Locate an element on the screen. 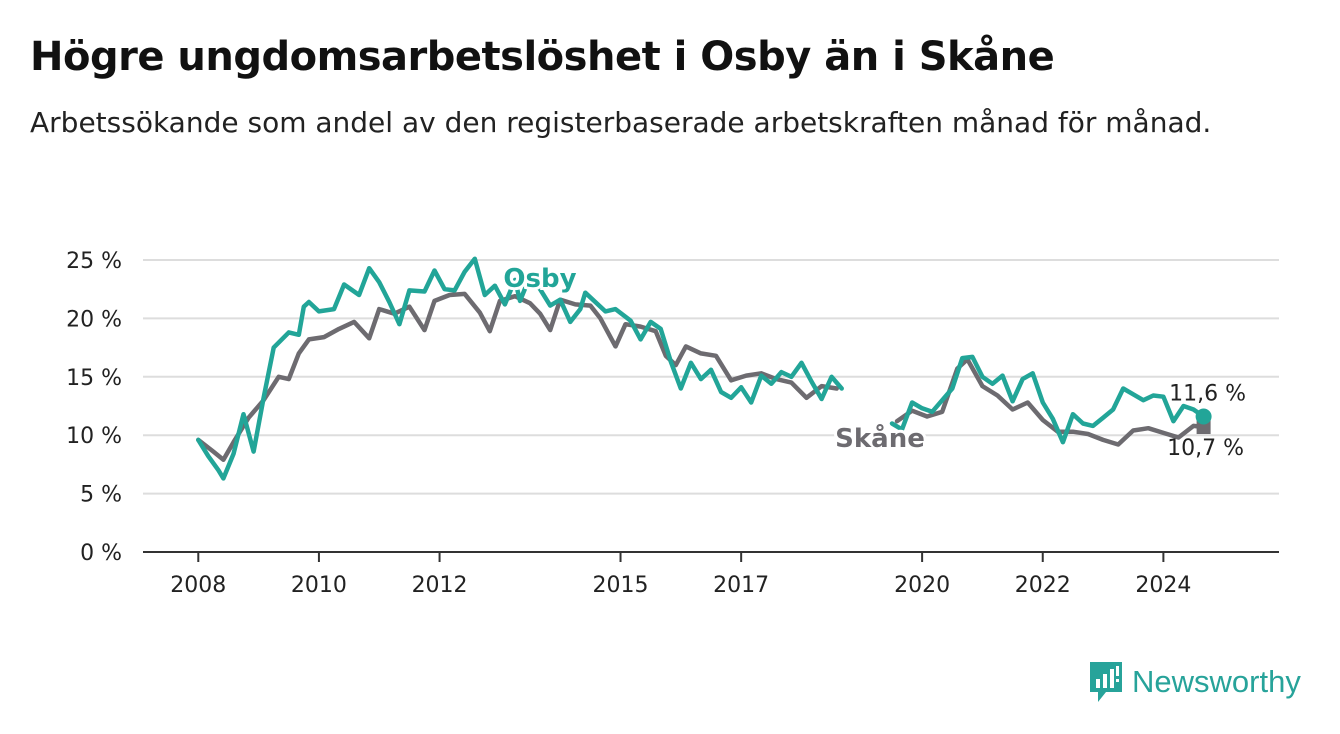  x-tick-label: 2012 is located at coordinates (440, 585).